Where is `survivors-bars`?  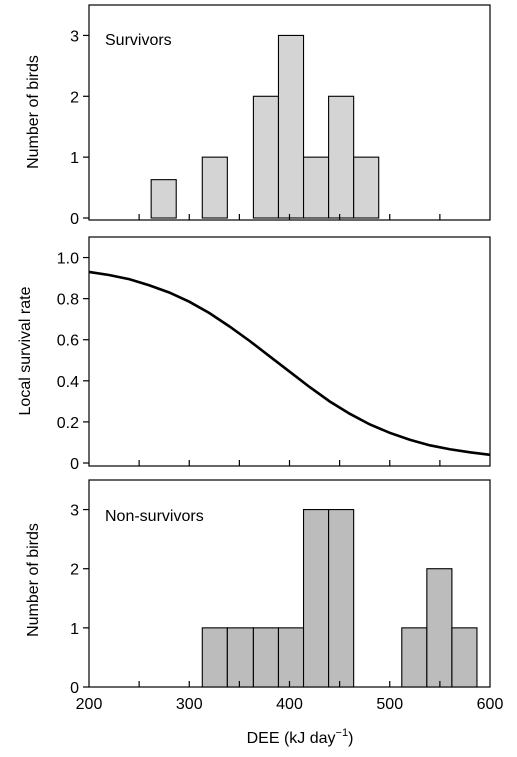
survivors-bars is located at coordinates (265, 126).